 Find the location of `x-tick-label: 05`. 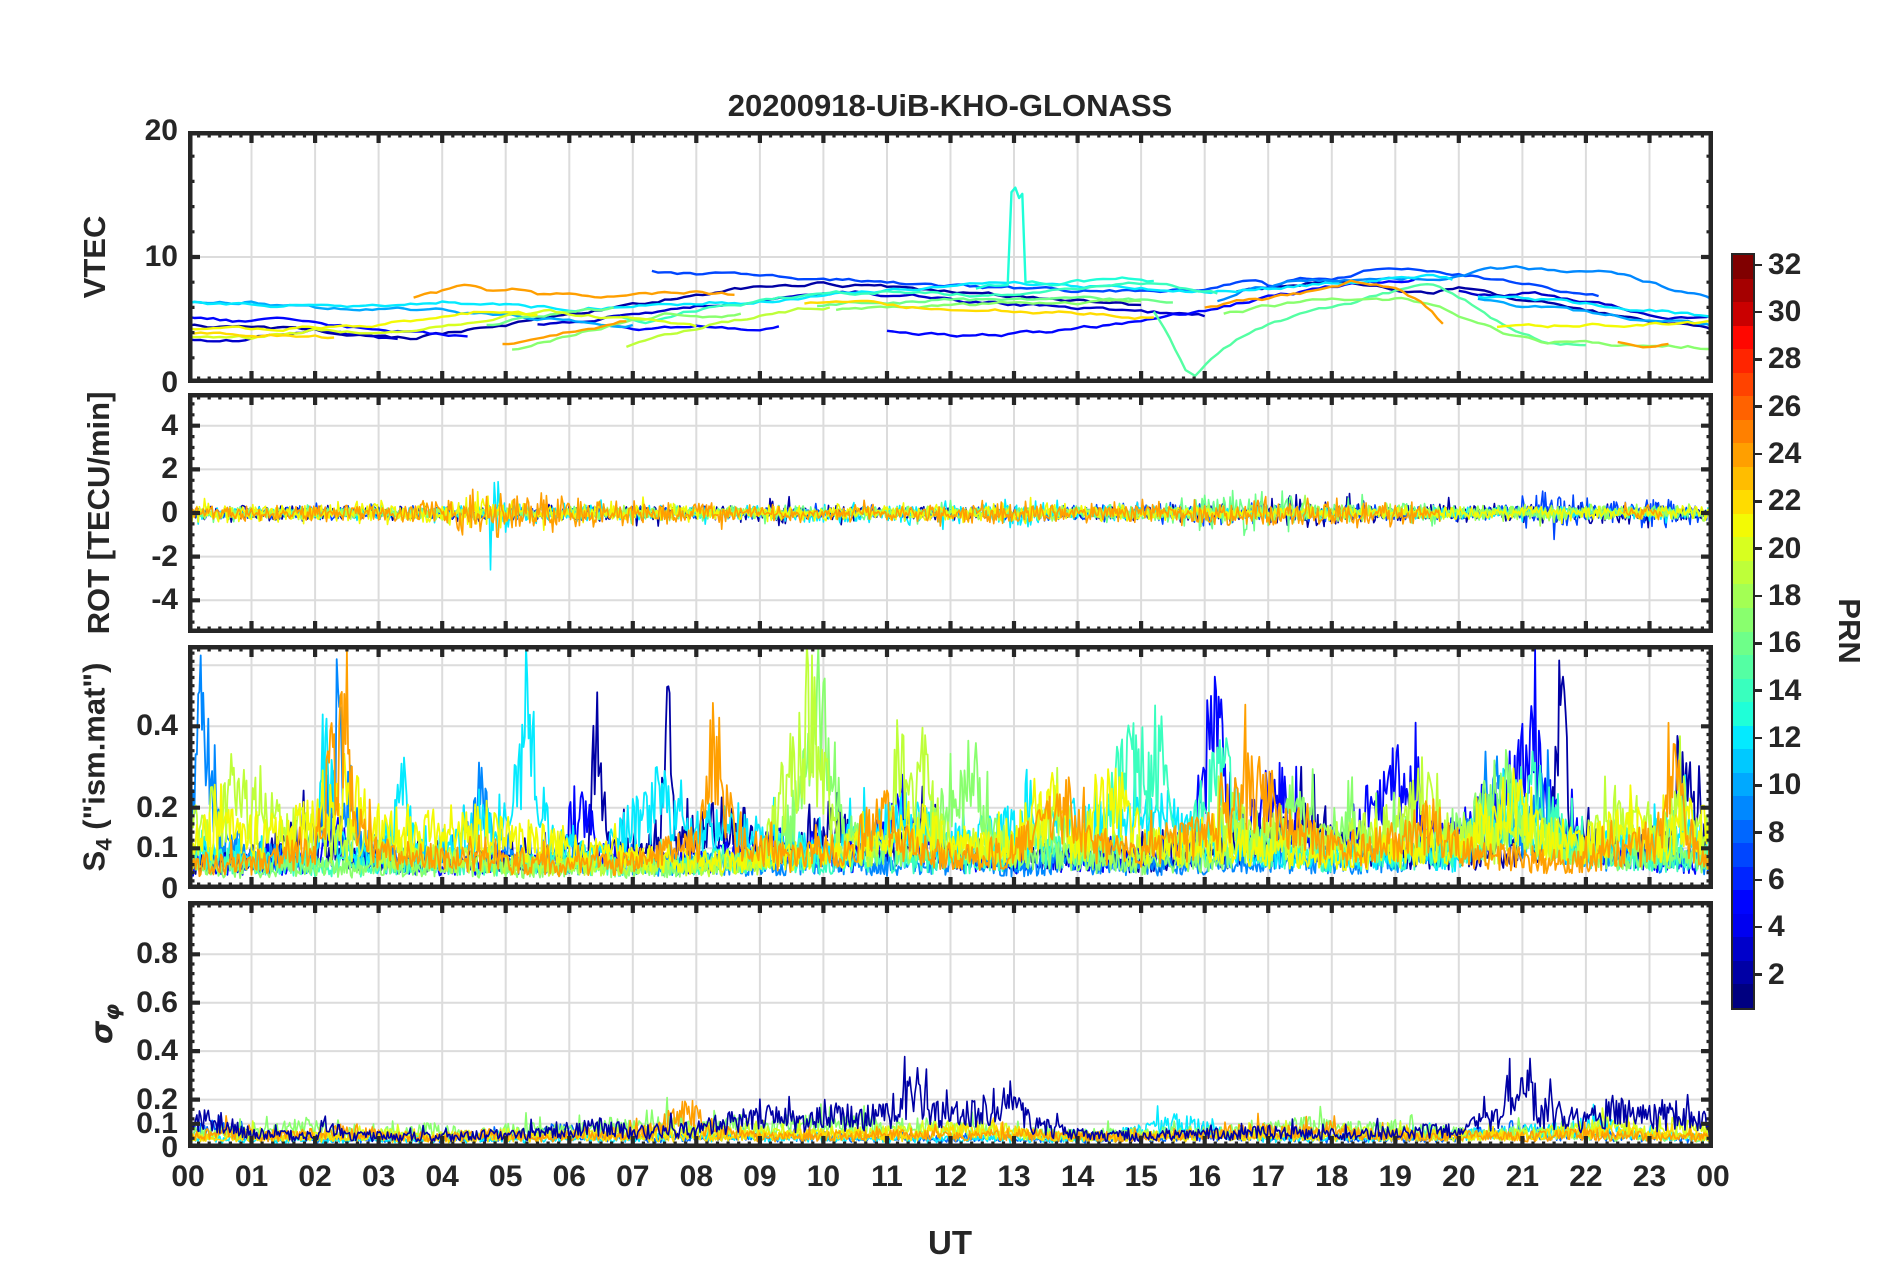

x-tick-label: 05 is located at coordinates (506, 1176).